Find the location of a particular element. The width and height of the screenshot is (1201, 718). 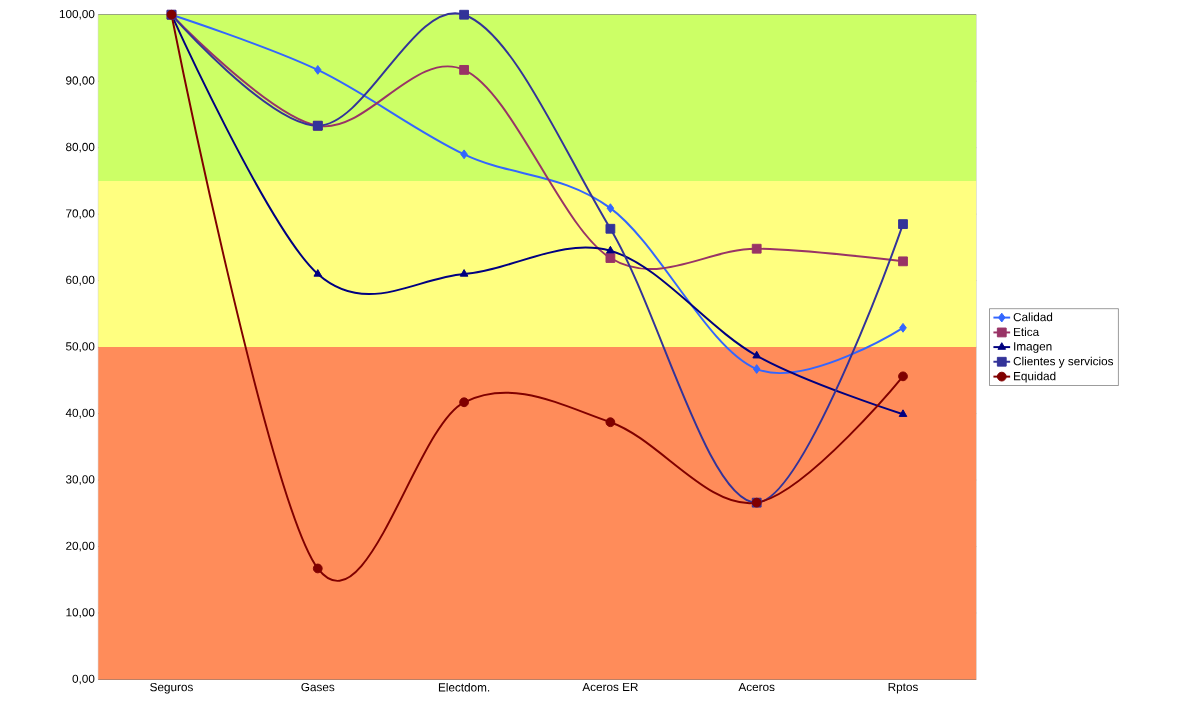

y-tick-label: 0,00 is located at coordinates (83, 679).